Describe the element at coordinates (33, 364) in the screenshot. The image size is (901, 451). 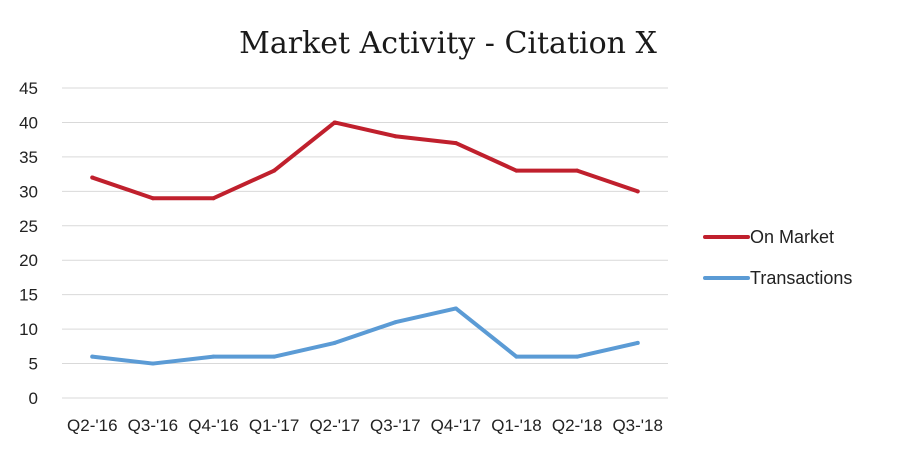
I see `y-tick-label: 5` at that location.